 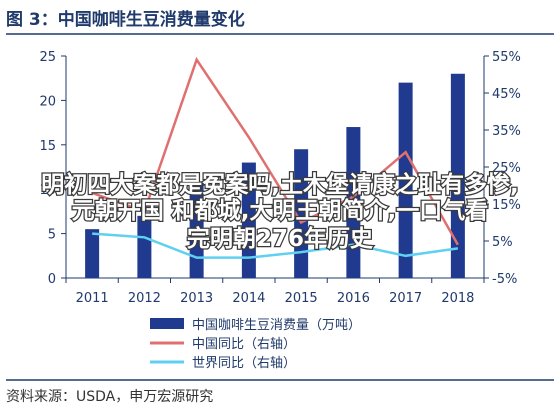 I want to click on world-yoy-line, so click(x=275, y=245).